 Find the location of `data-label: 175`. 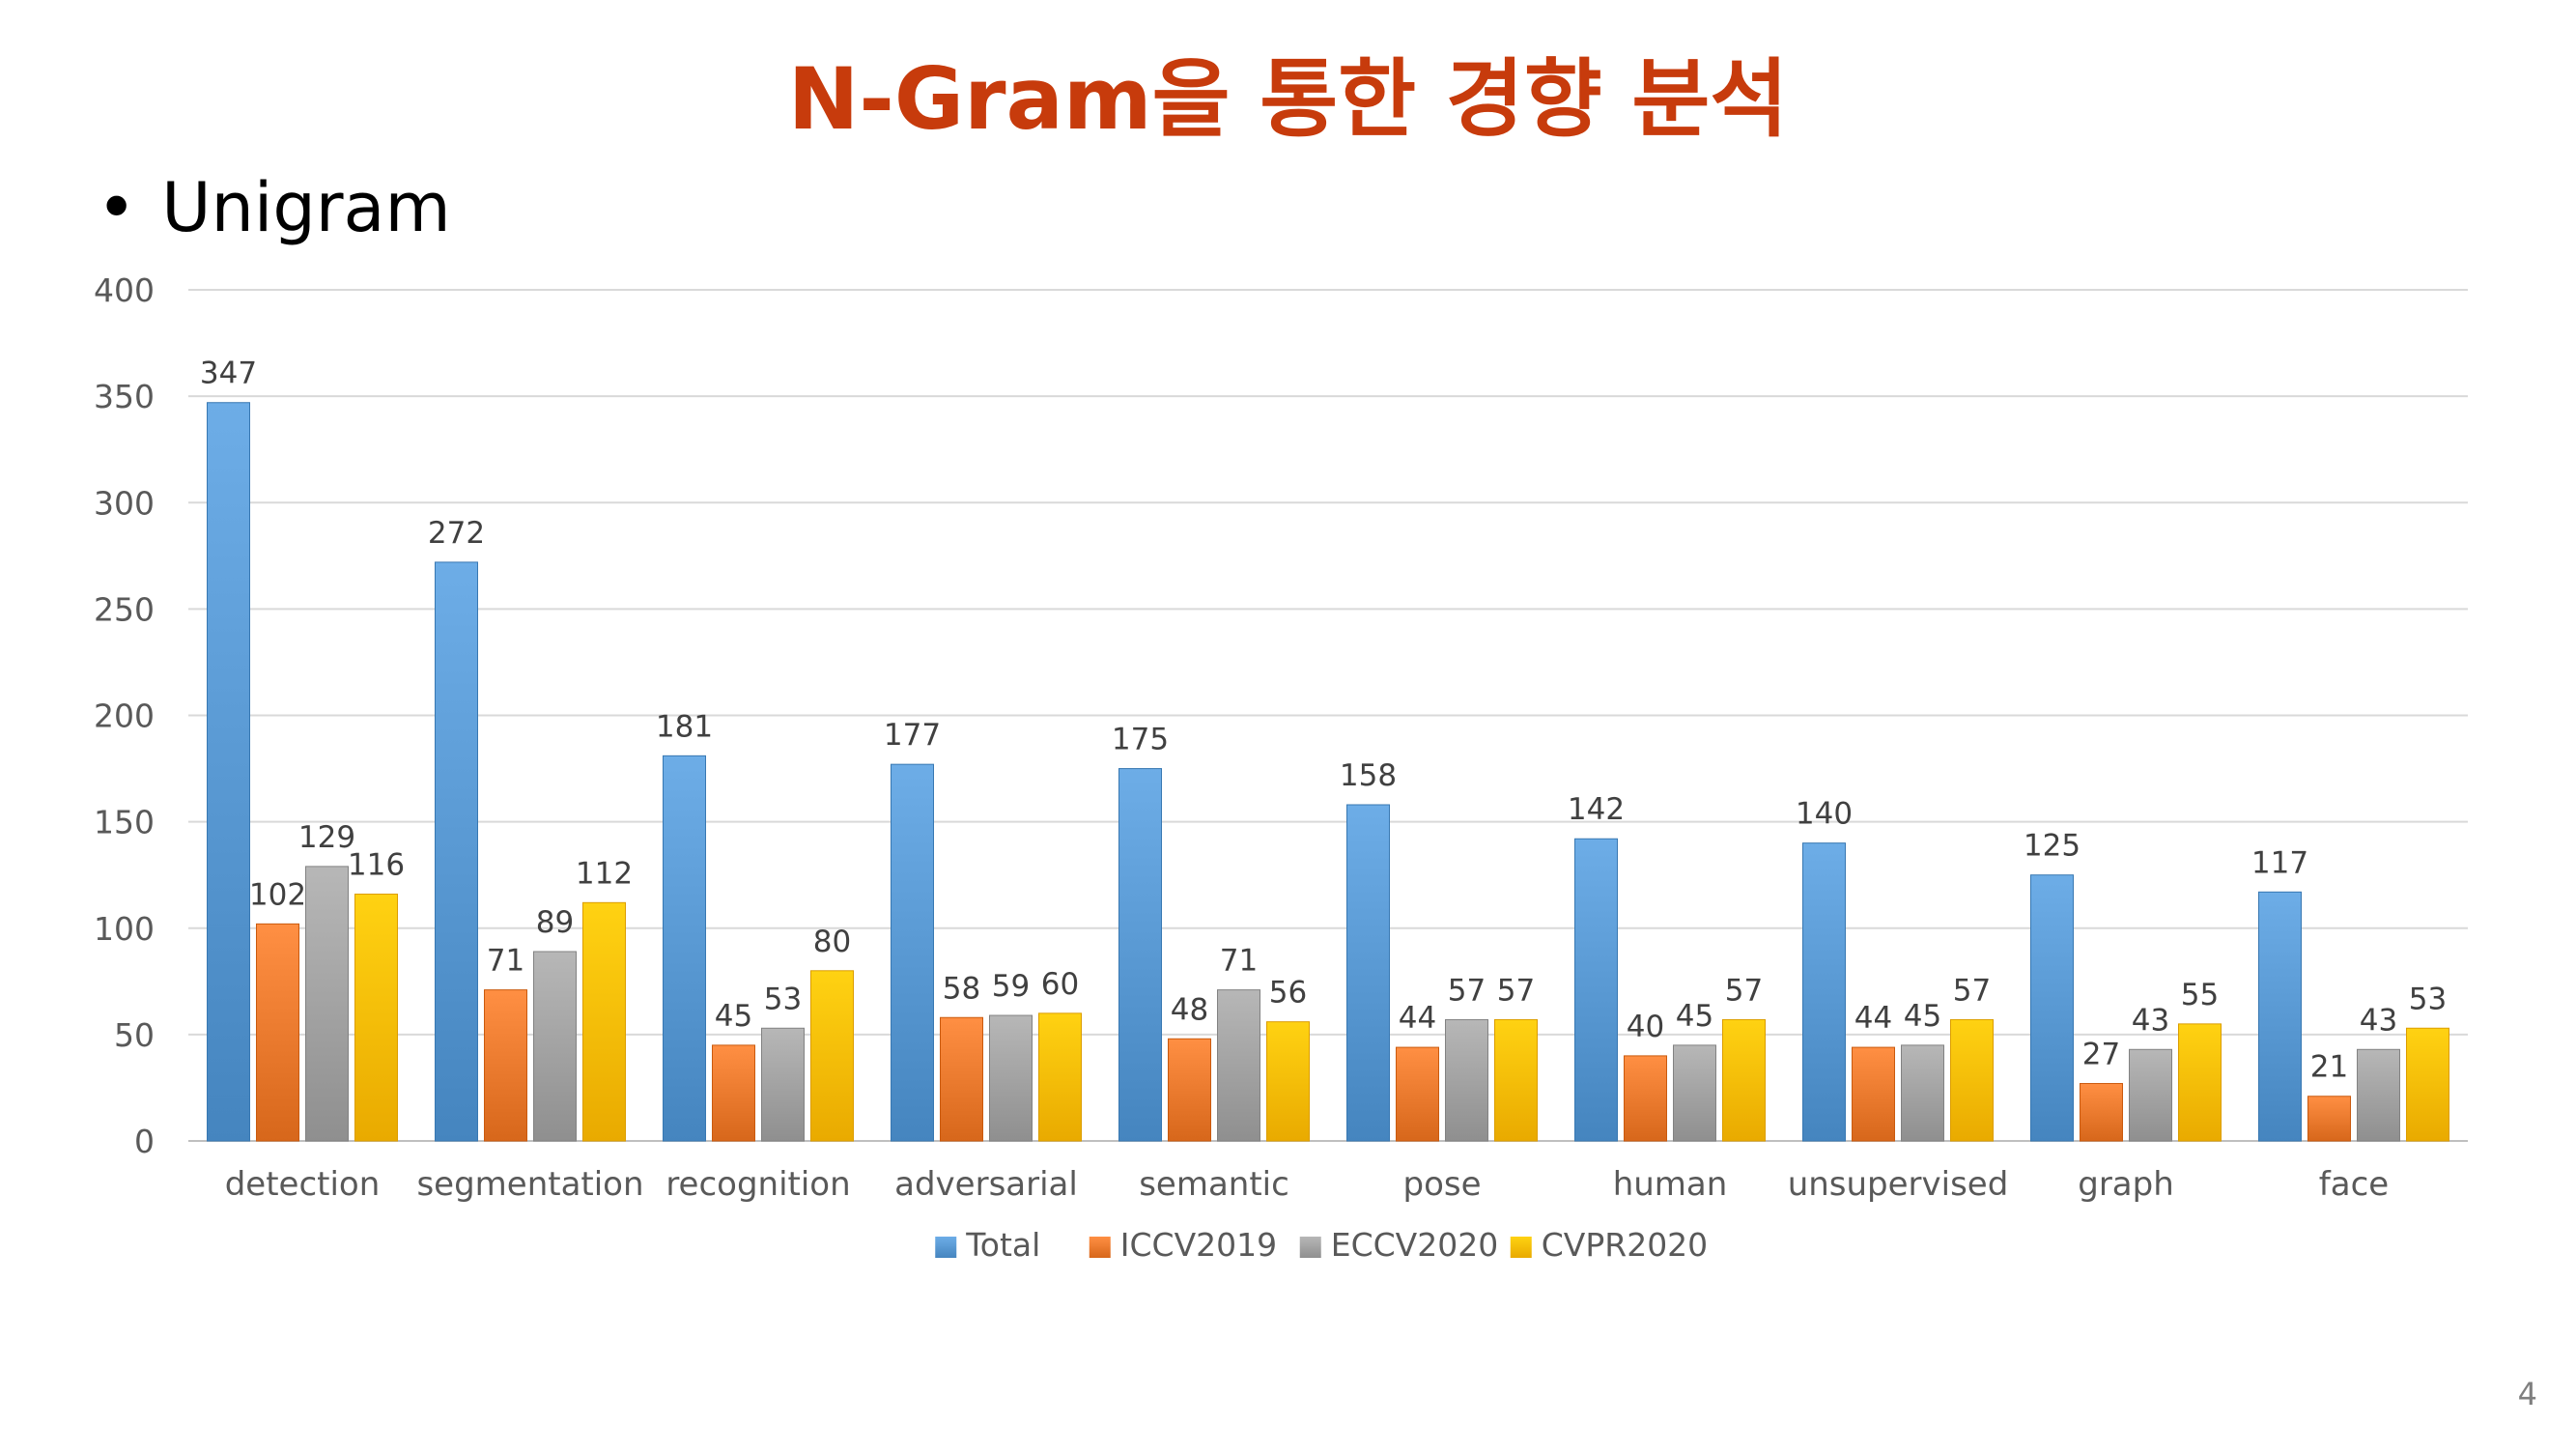

data-label: 175 is located at coordinates (1140, 740).